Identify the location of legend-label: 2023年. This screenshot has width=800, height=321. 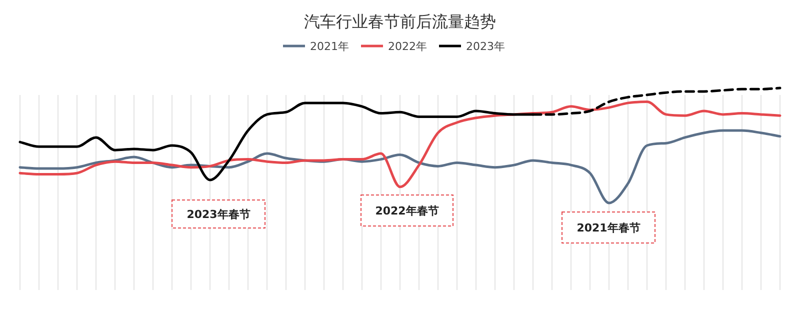
(485, 46).